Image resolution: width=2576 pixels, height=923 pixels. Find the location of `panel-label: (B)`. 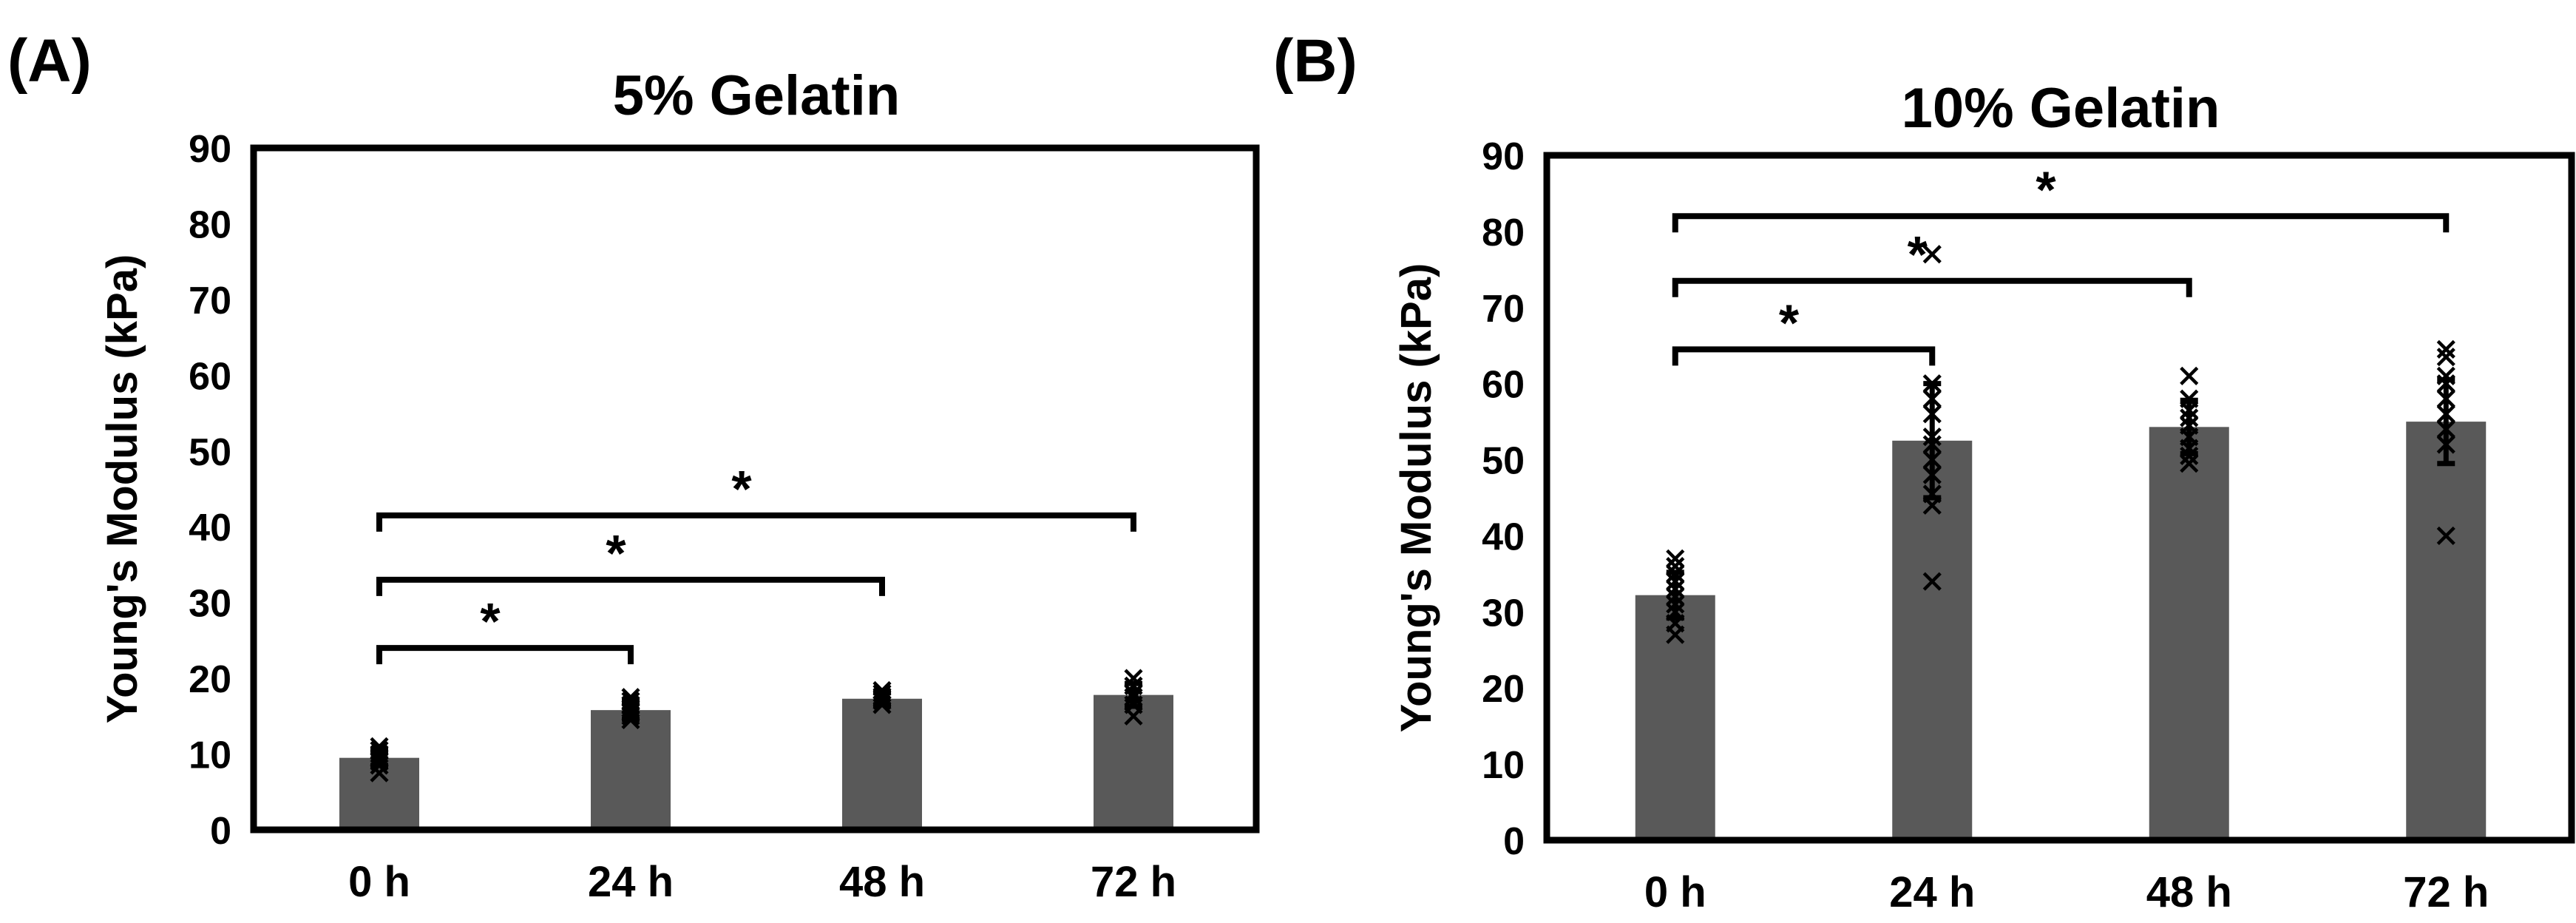

panel-label: (B) is located at coordinates (1315, 61).